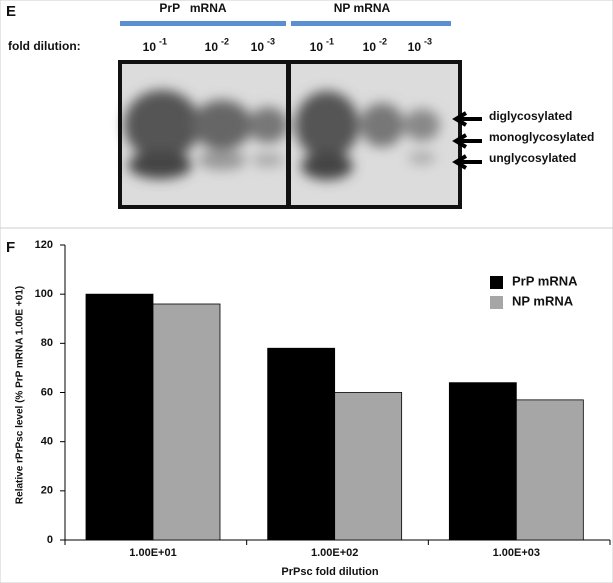 The image size is (613, 583). What do you see at coordinates (47, 392) in the screenshot?
I see `y-tick-label: 60` at bounding box center [47, 392].